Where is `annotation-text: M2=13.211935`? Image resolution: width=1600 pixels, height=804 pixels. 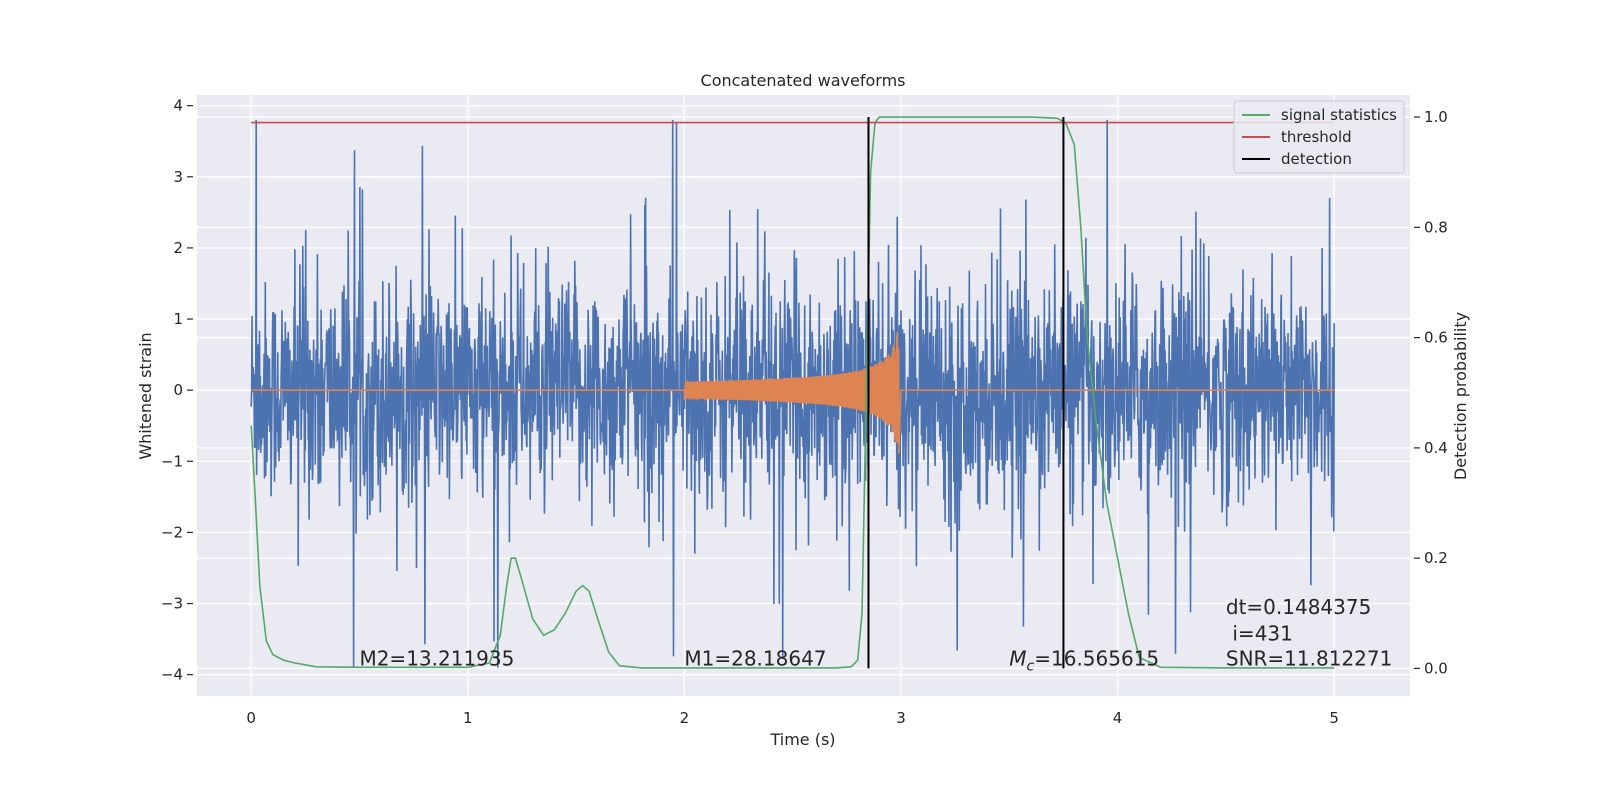 annotation-text: M2=13.211935 is located at coordinates (436, 658).